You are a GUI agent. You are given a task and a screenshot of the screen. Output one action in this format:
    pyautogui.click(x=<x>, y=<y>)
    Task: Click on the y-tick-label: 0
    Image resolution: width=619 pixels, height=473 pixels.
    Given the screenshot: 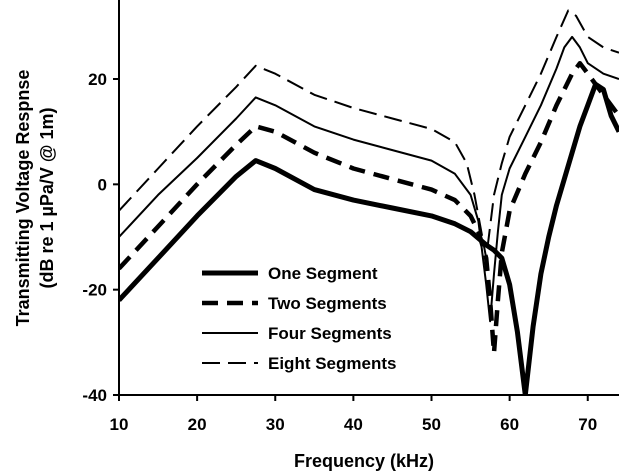 What is the action you would take?
    pyautogui.click(x=102, y=184)
    